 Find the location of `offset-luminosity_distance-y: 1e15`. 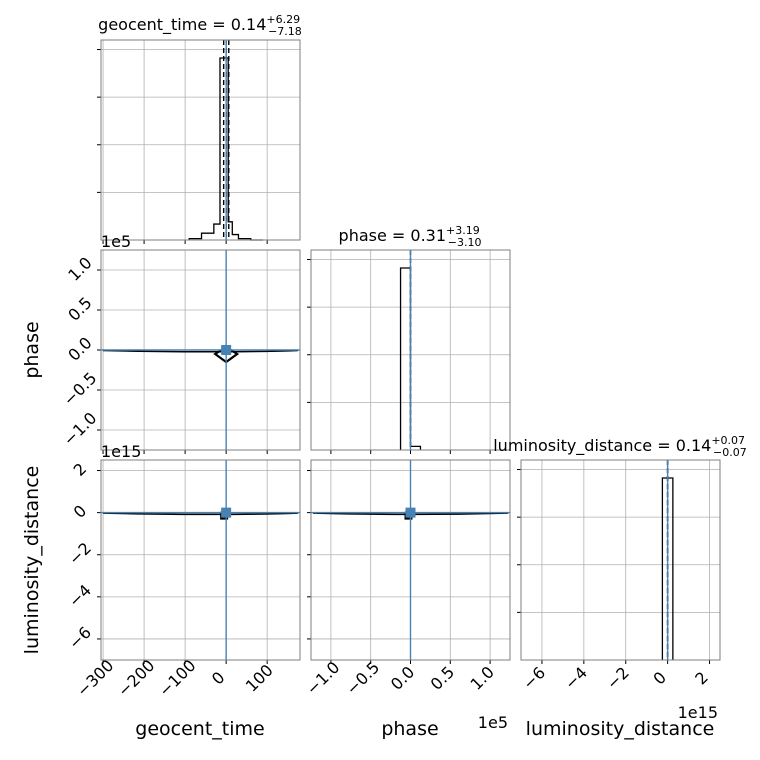

offset-luminosity_distance-y: 1e15 is located at coordinates (121, 451).